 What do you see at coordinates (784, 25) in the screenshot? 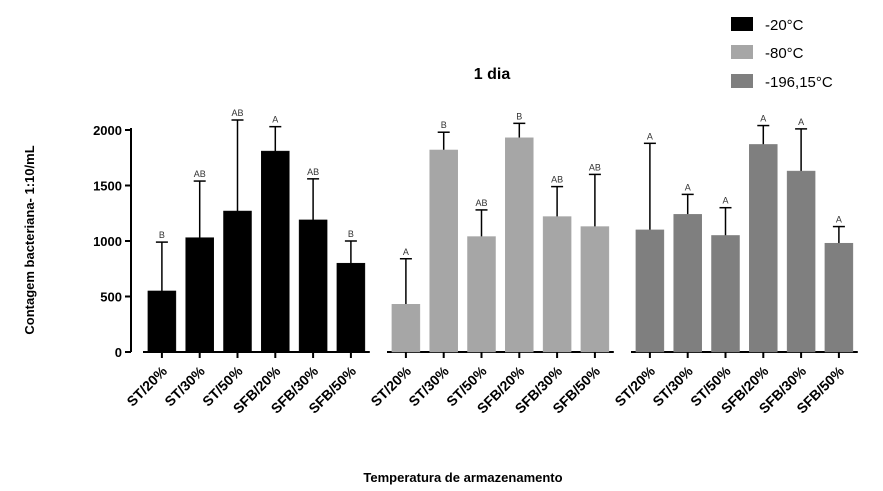
I see `legend-label: -20°C` at bounding box center [784, 25].